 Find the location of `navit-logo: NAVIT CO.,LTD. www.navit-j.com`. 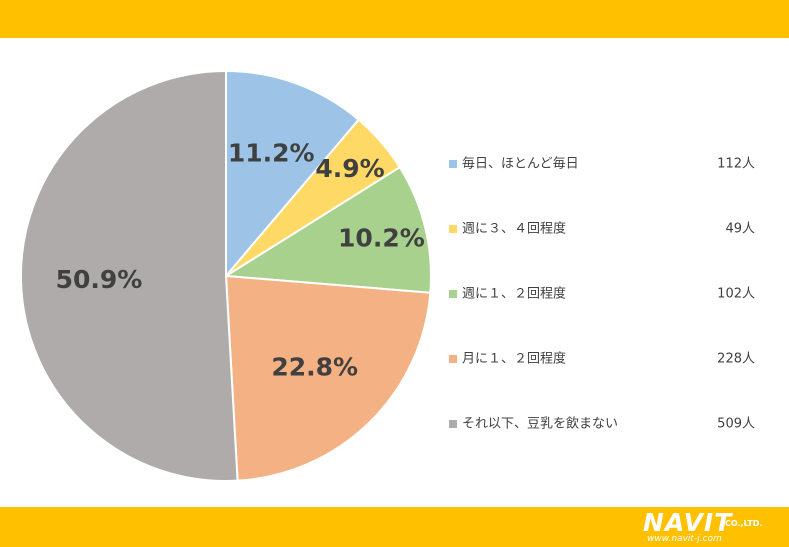

navit-logo: NAVIT CO.,LTD. www.navit-j.com is located at coordinates (709, 527).